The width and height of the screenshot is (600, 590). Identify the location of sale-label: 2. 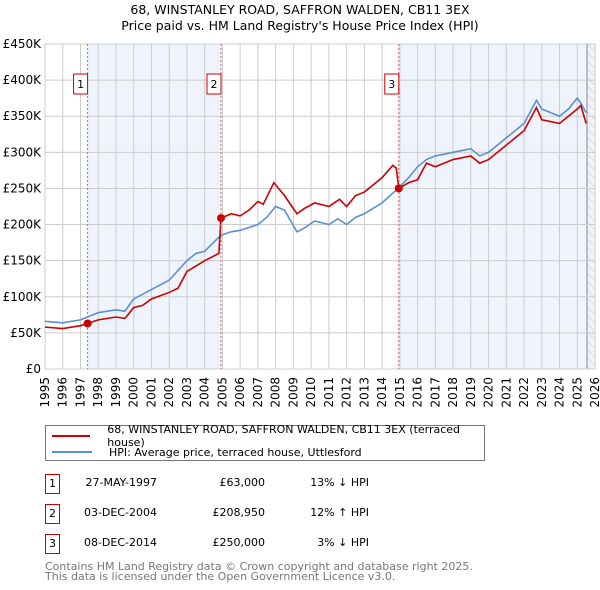
(214, 84).